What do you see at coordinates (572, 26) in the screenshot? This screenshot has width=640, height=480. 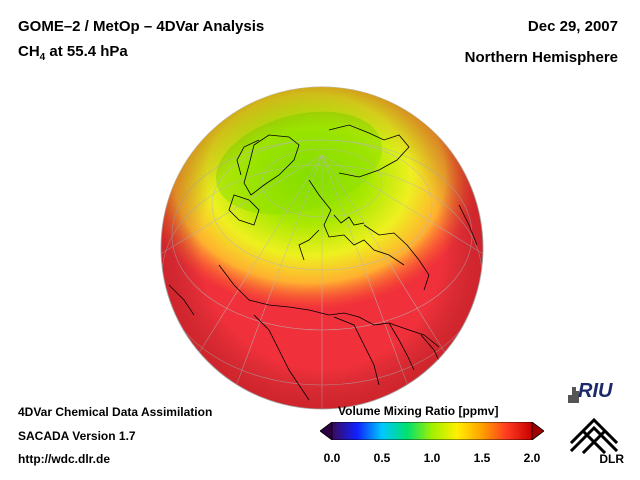 I see `date-label: Dec 29, 2007` at bounding box center [572, 26].